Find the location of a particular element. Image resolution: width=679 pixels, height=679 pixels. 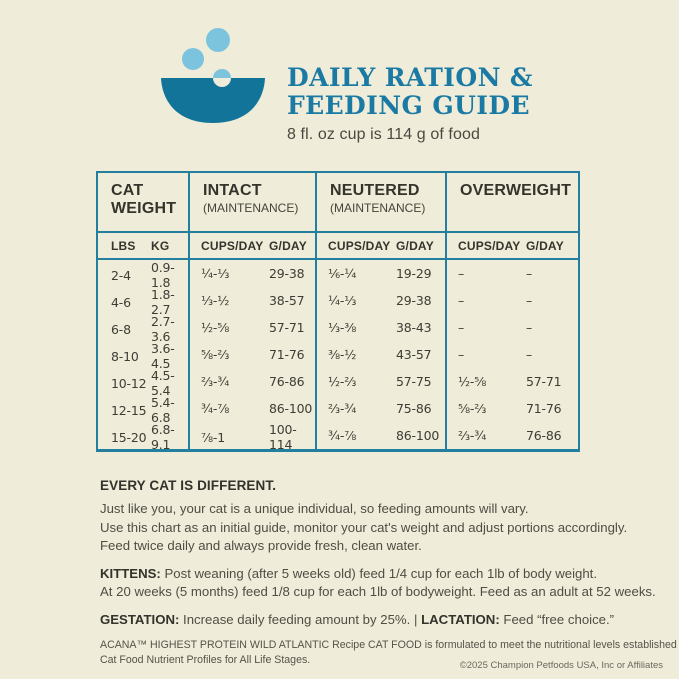

column-header-kg: KG is located at coordinates (160, 245).